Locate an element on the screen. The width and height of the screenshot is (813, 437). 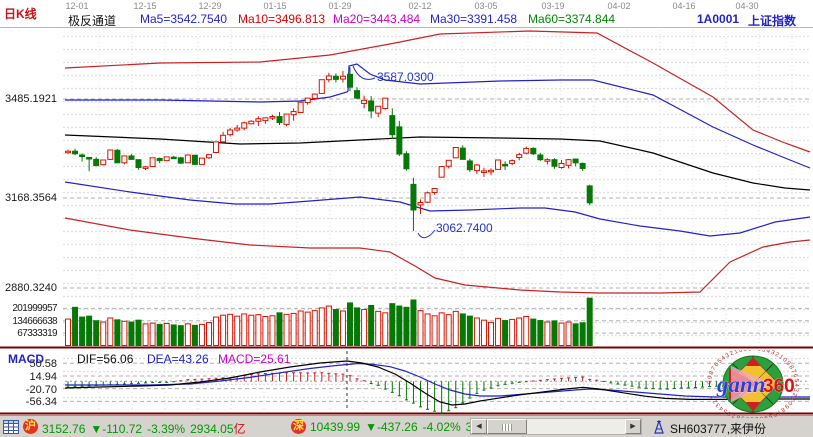
macd-dif-value: DIF=56.06 is located at coordinates (105, 359).